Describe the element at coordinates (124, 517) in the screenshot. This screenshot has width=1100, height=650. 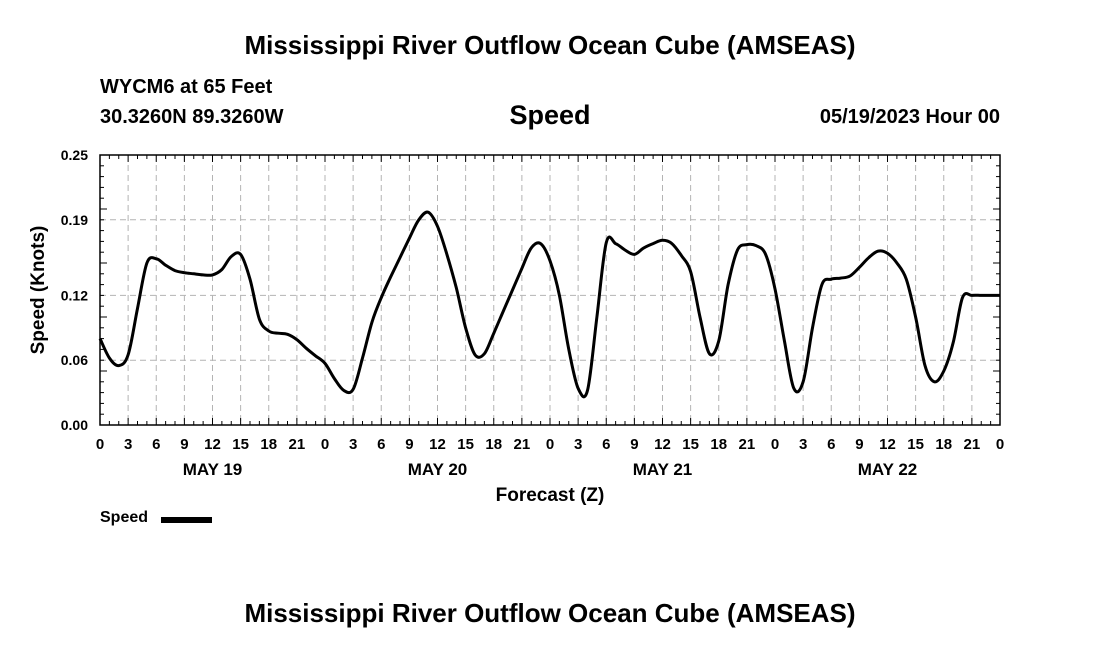
I see `legend-label: Speed` at that location.